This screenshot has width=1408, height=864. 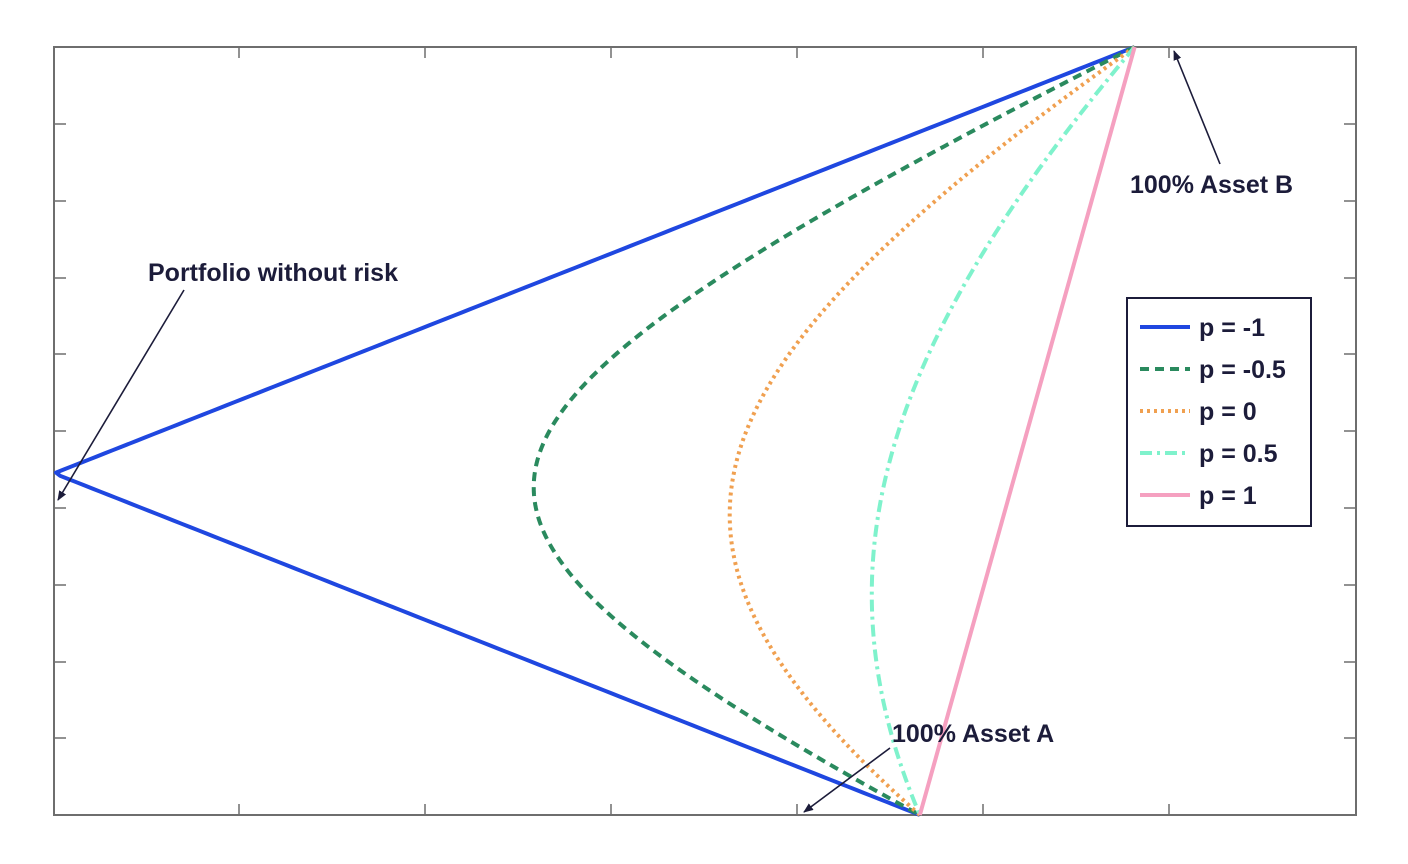 What do you see at coordinates (973, 734) in the screenshot?
I see `annotation-label-2: 100% Asset A` at bounding box center [973, 734].